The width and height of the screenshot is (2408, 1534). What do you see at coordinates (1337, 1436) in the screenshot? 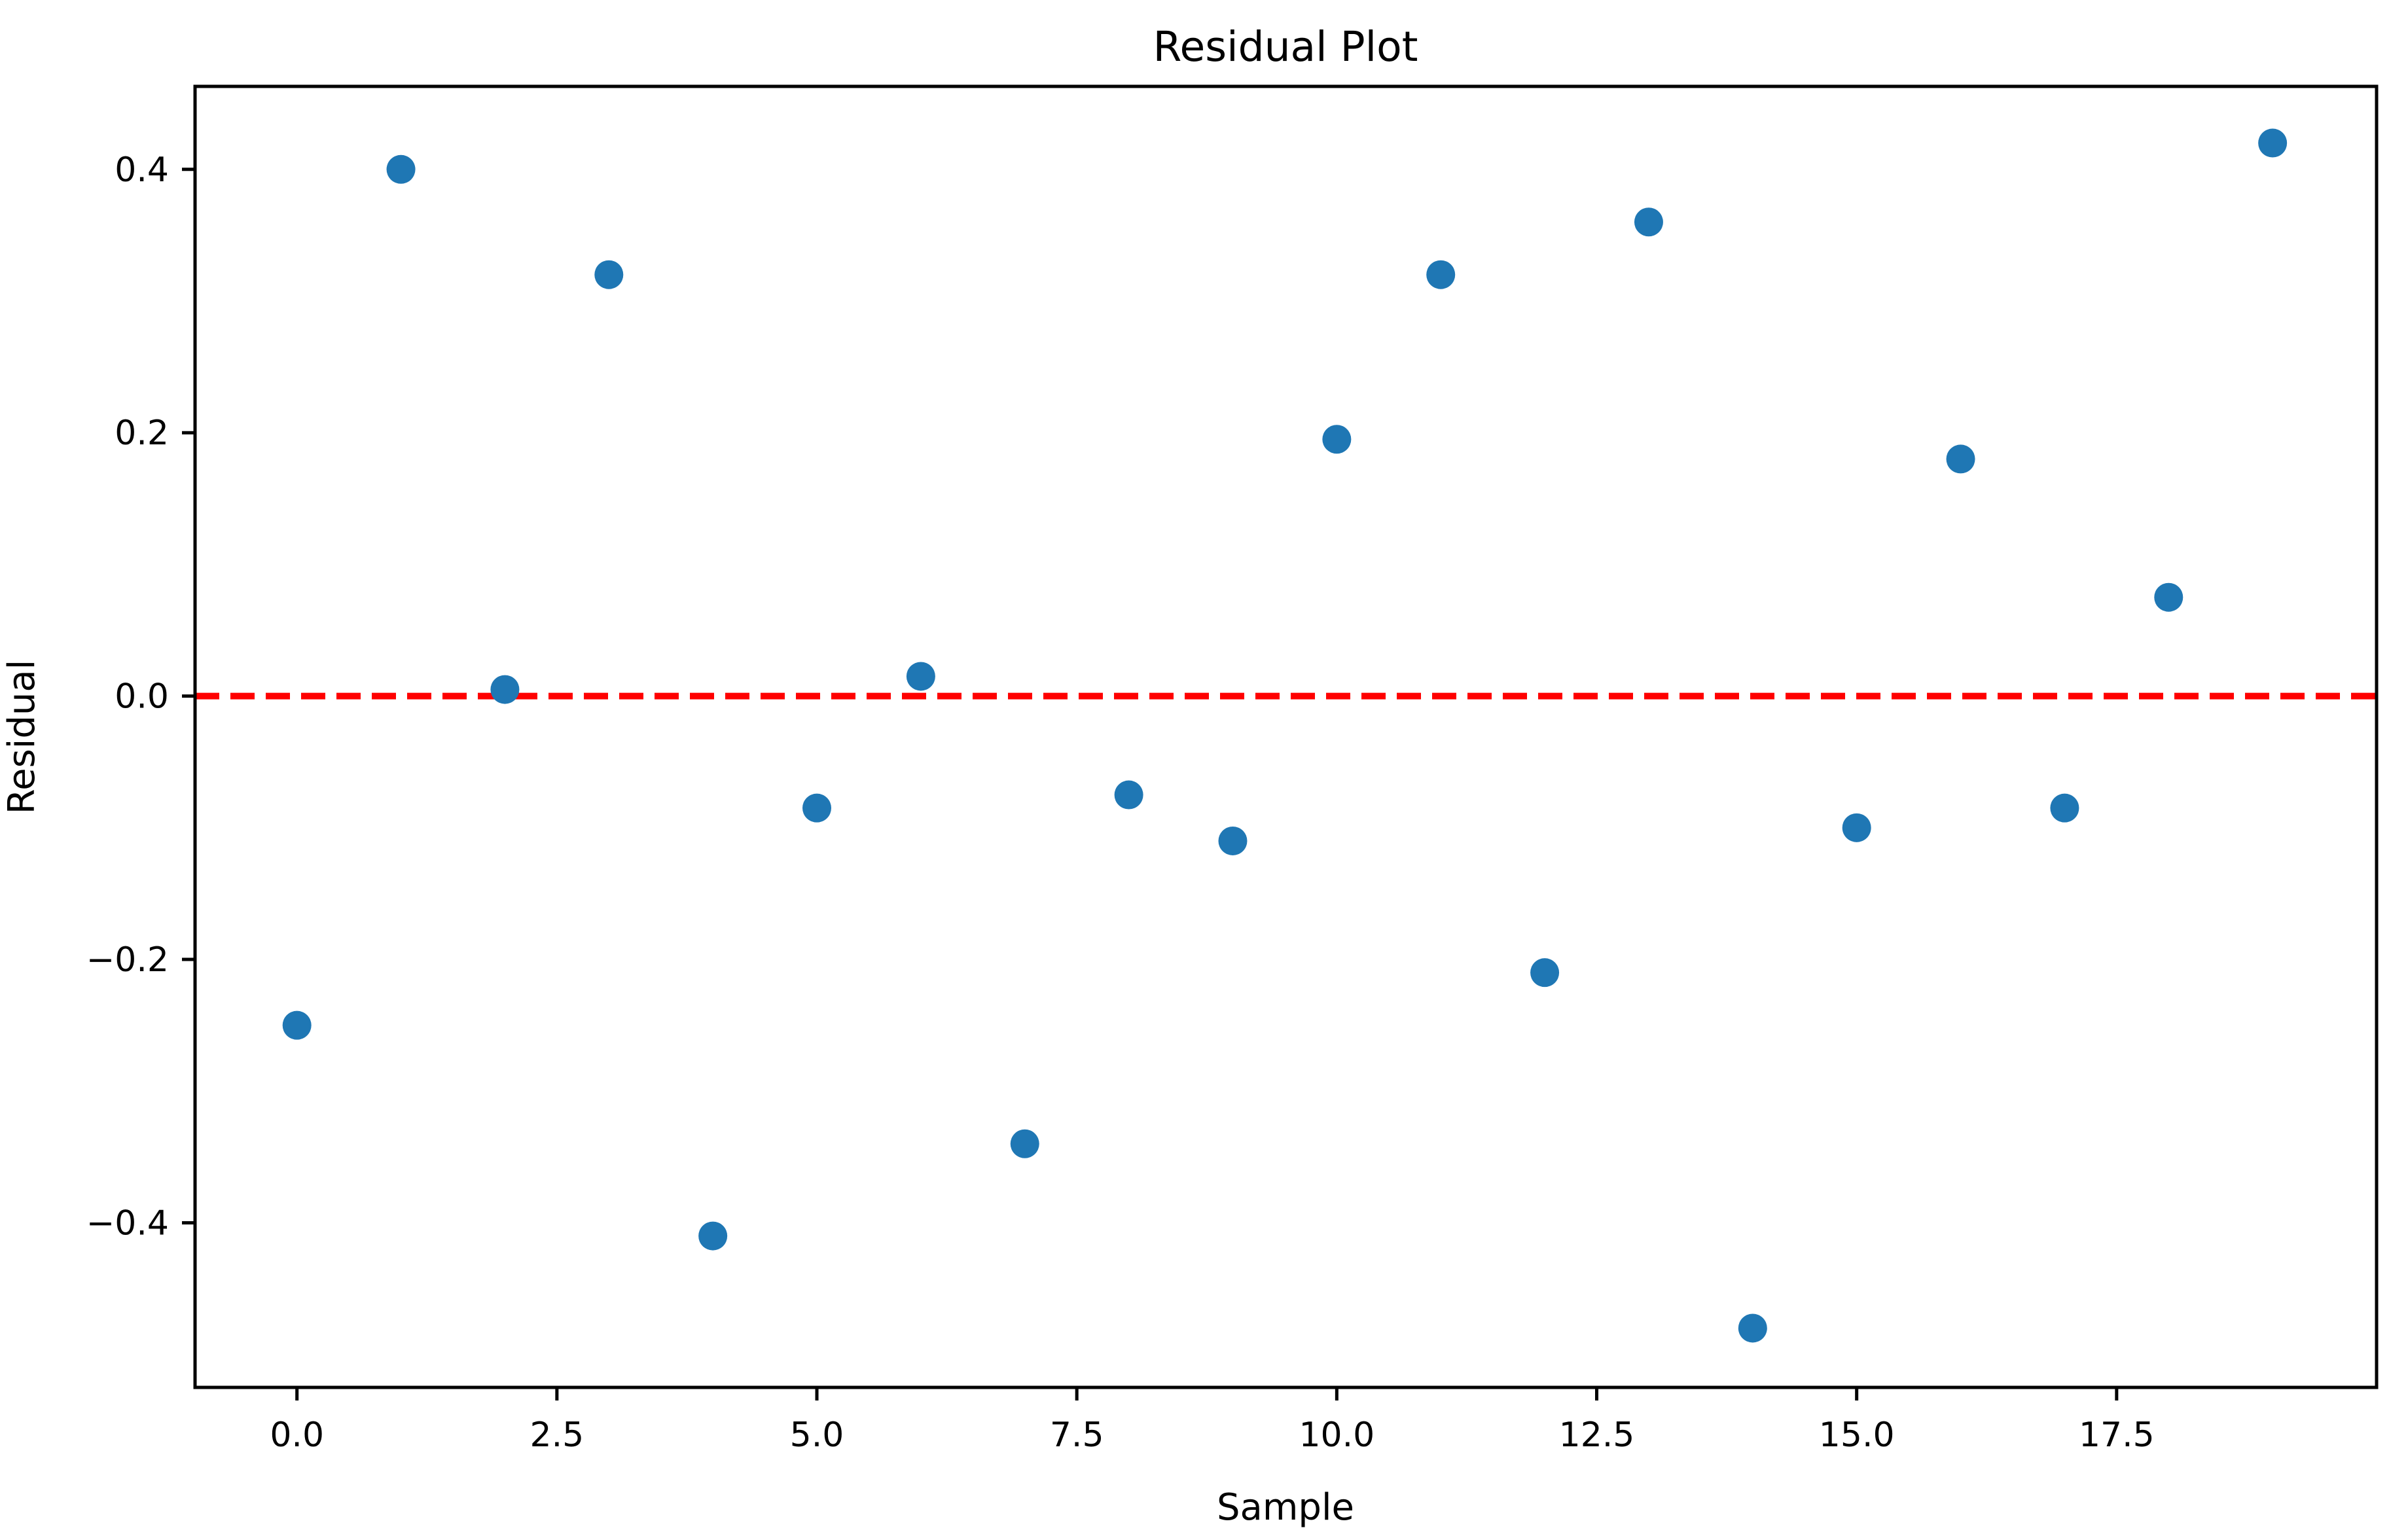
I see `x-tick-label: 10.0` at bounding box center [1337, 1436].